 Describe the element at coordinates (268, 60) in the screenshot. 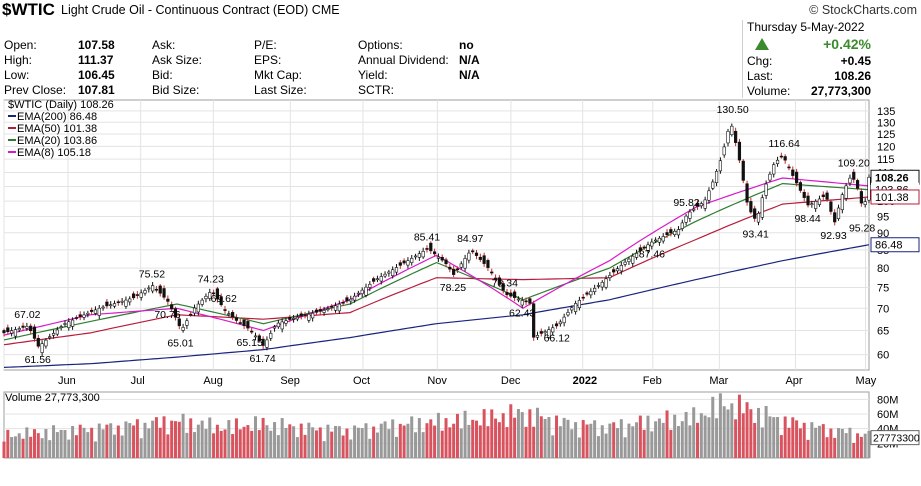

I see `quote-label: EPS:` at that location.